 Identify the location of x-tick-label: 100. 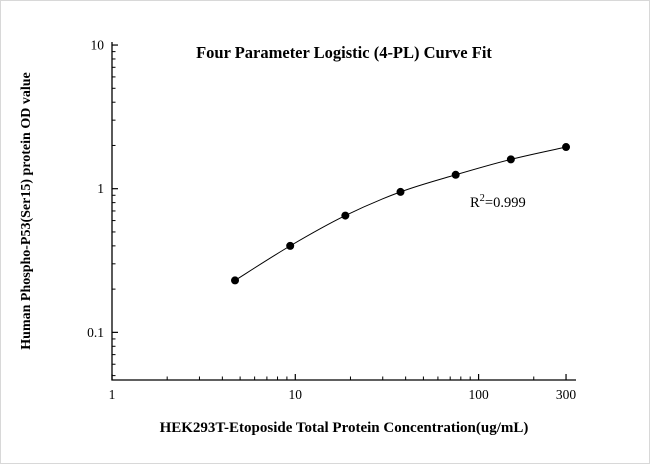
(478, 394).